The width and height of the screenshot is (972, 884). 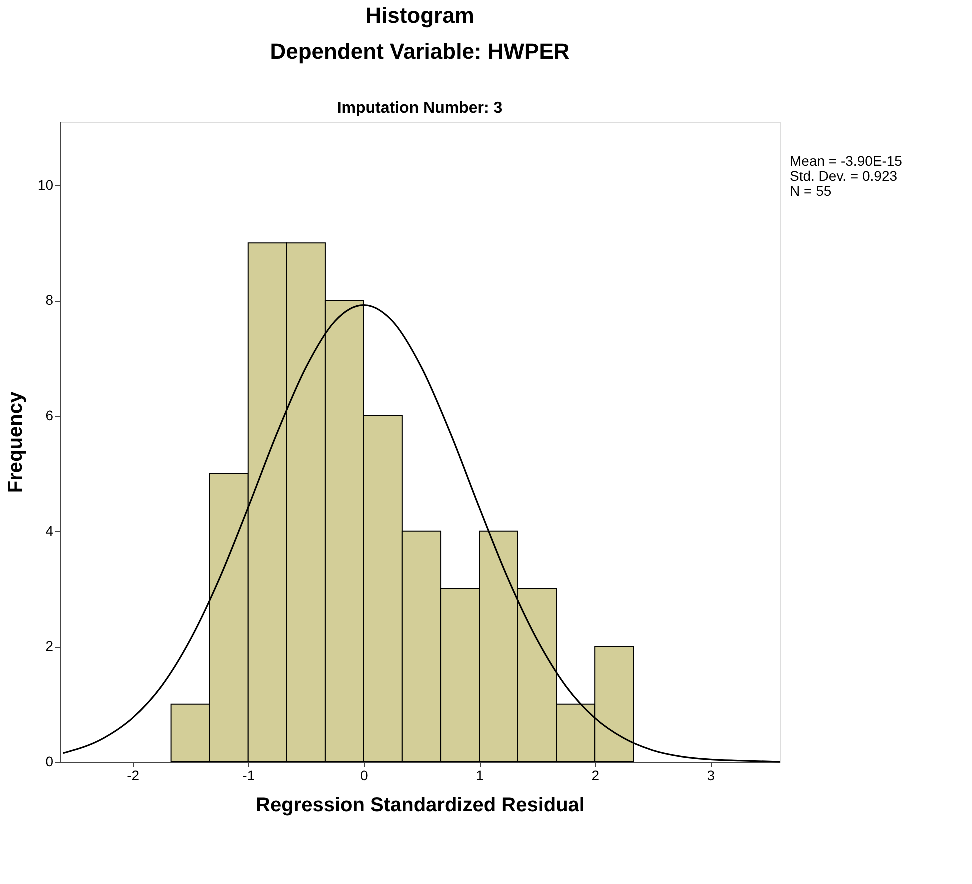 I want to click on y-tick-label: 8, so click(x=50, y=300).